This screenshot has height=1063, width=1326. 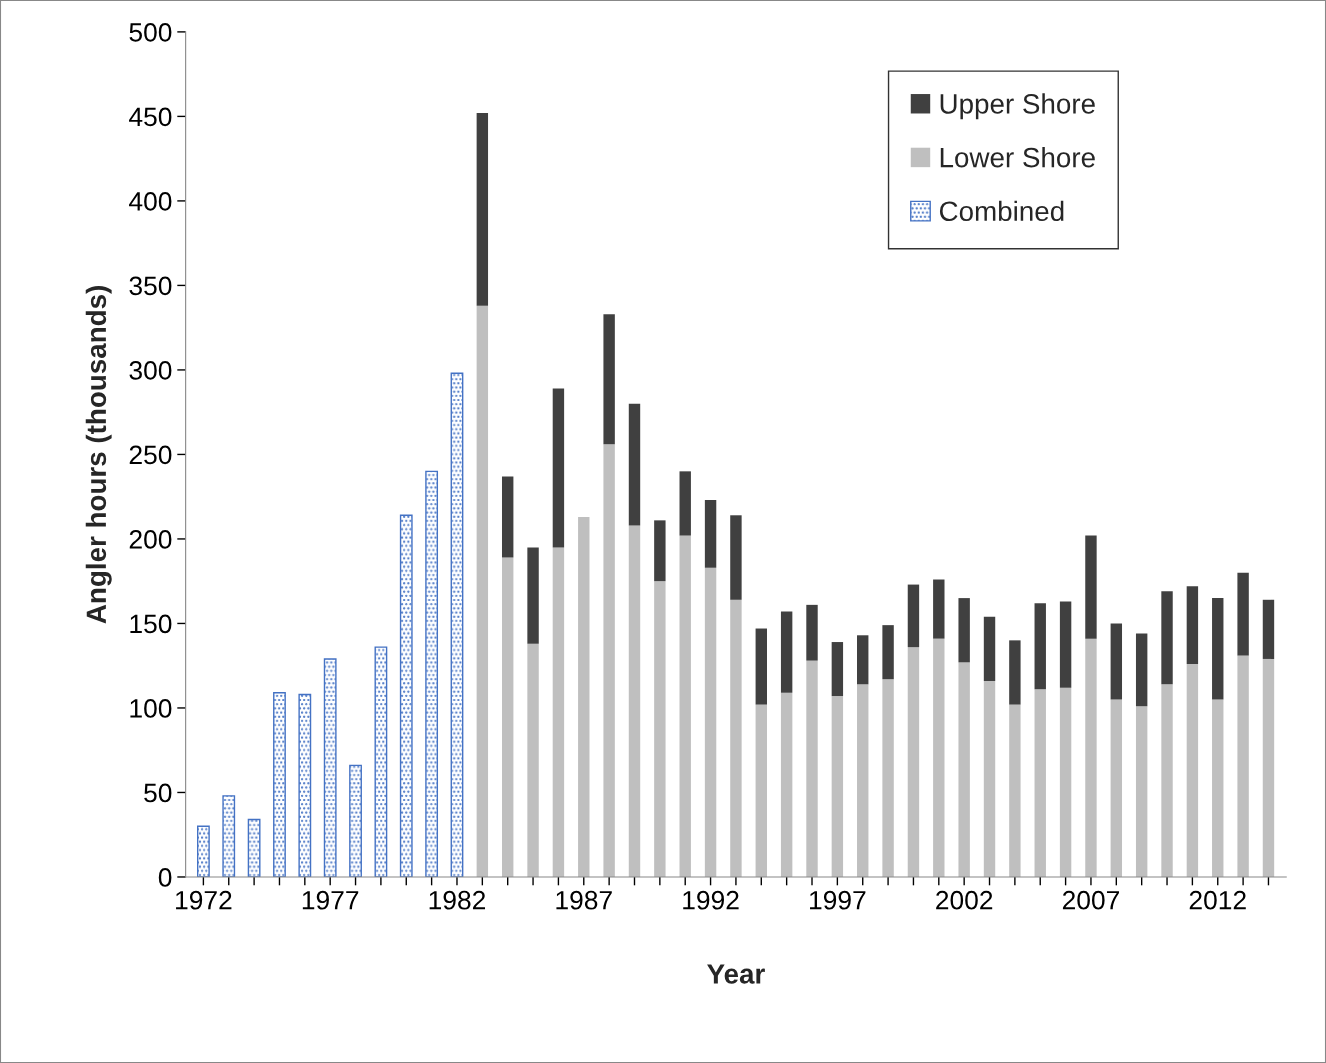 What do you see at coordinates (330, 900) in the screenshot?
I see `x-tick-label: 1977` at bounding box center [330, 900].